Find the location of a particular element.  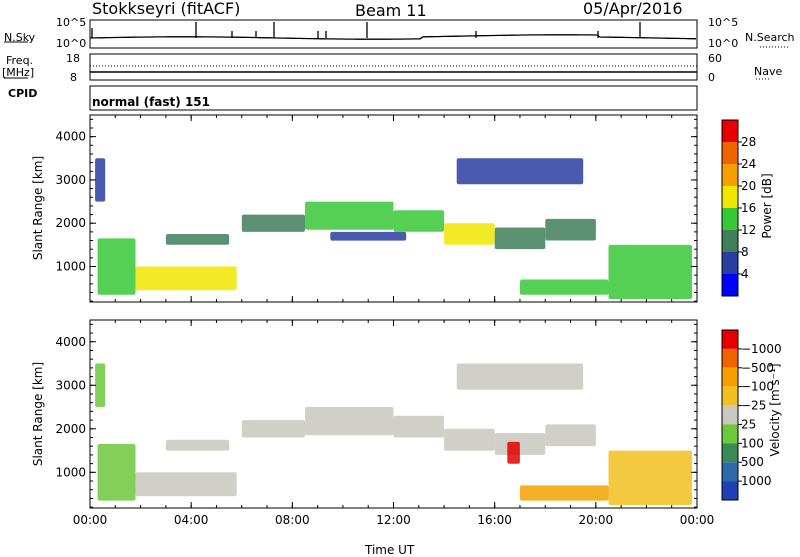

freq-label: Freq. is located at coordinates (20, 60).